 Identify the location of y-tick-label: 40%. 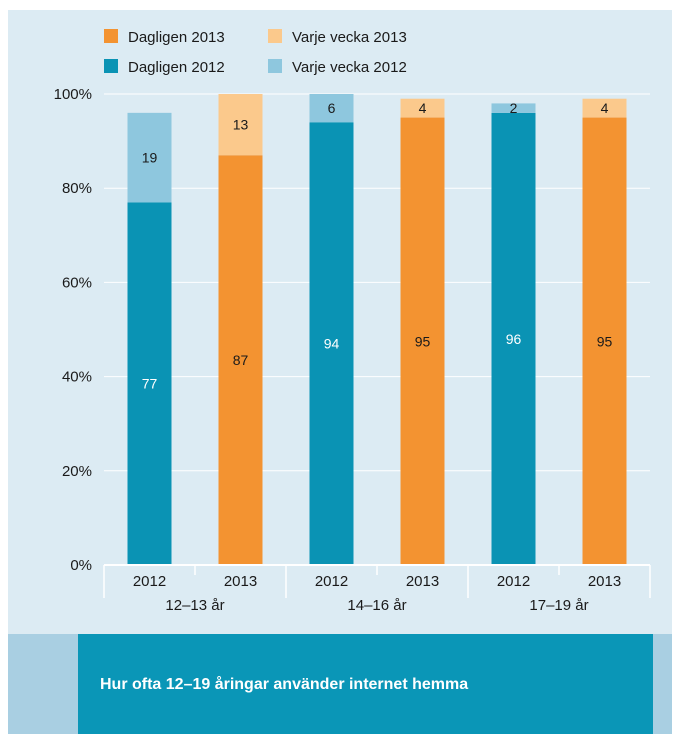
(77, 377).